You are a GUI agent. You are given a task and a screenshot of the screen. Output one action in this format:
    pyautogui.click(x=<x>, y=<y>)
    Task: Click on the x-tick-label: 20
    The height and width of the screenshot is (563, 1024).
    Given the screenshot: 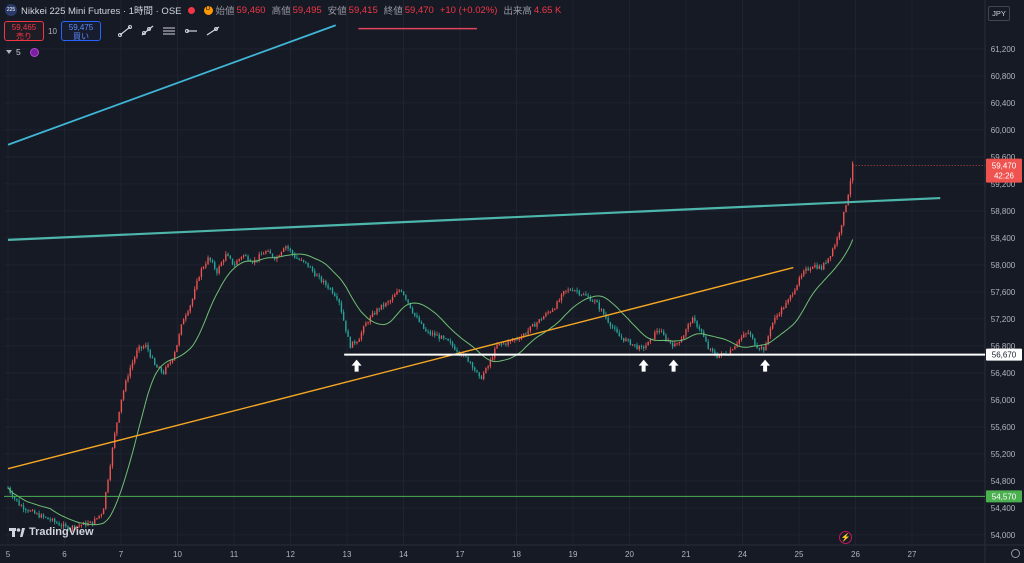 What is the action you would take?
    pyautogui.click(x=629, y=554)
    